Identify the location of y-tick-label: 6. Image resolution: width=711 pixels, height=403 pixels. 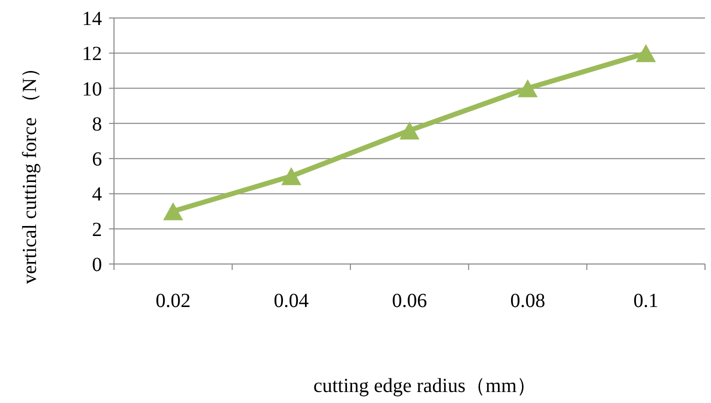
(97, 159).